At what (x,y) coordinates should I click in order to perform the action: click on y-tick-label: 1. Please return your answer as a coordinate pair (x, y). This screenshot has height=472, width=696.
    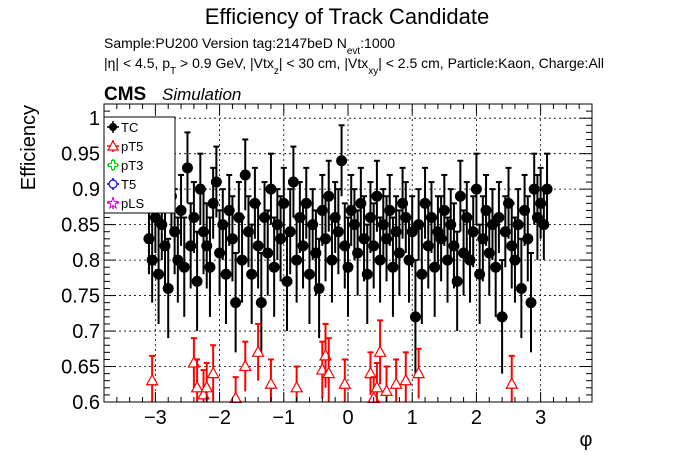
    Looking at the image, I should click on (94, 119).